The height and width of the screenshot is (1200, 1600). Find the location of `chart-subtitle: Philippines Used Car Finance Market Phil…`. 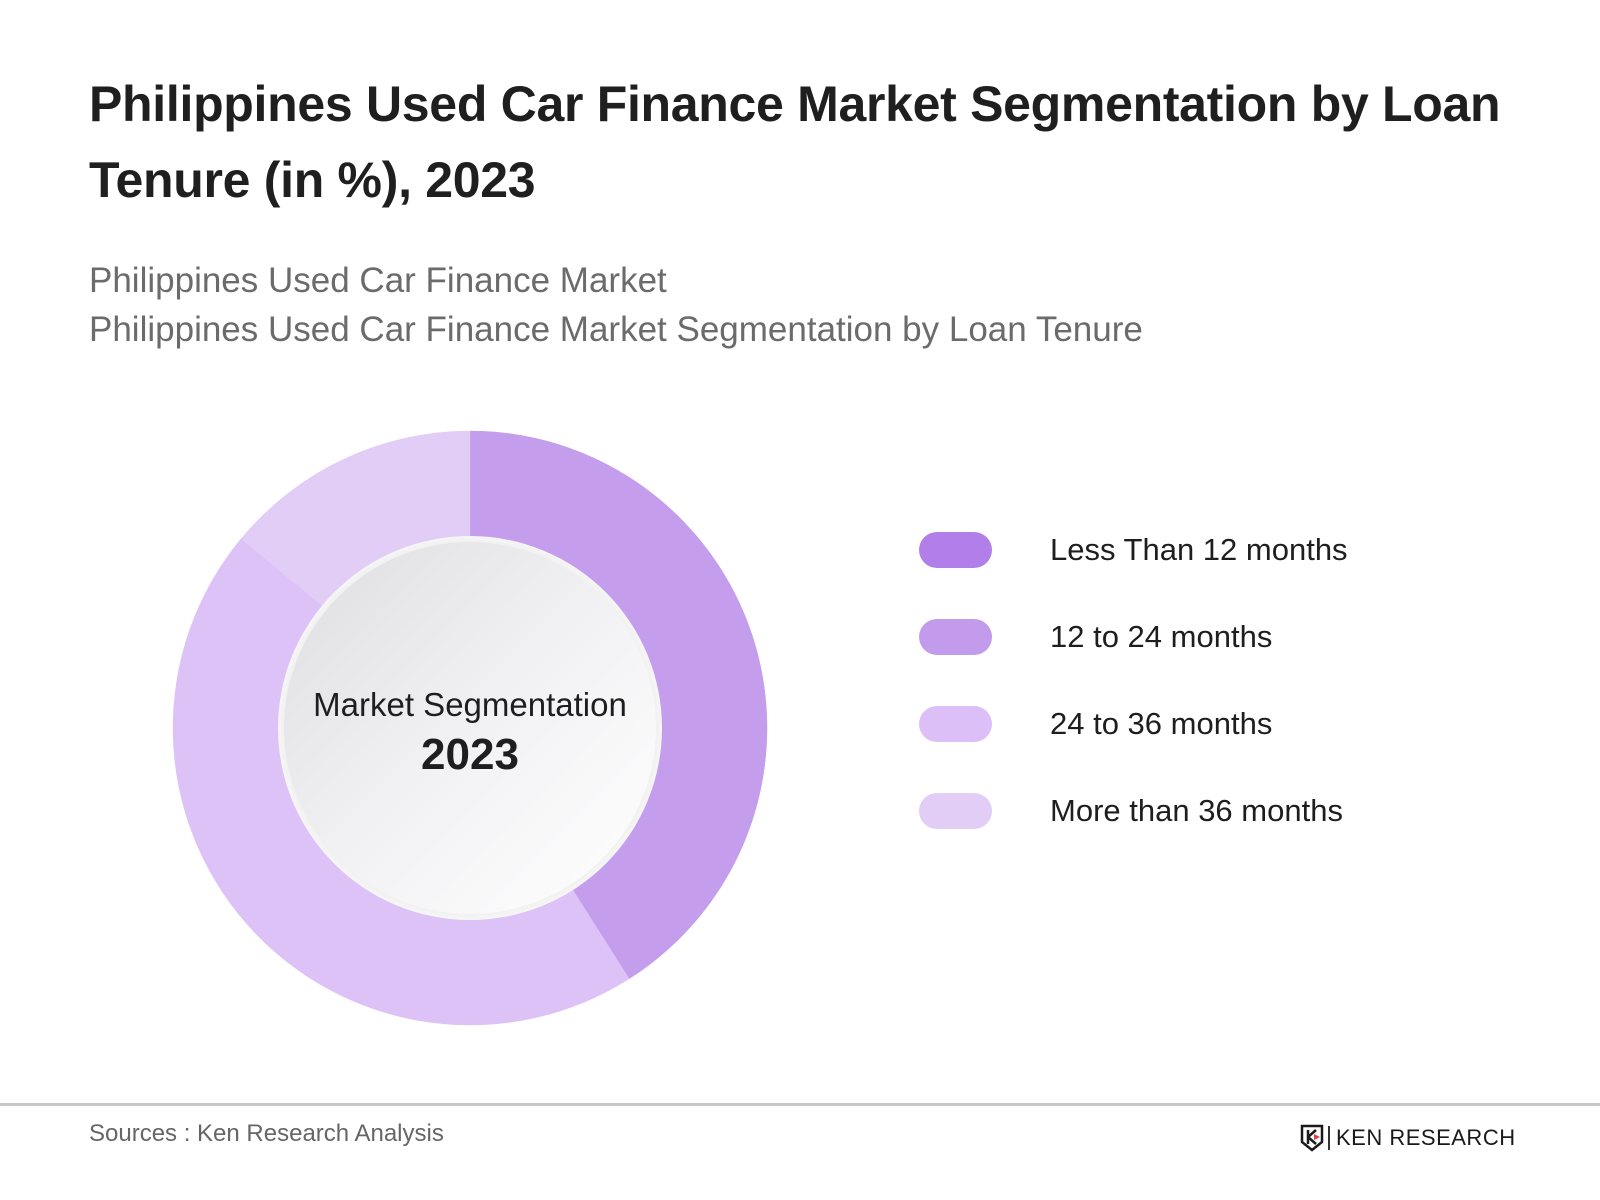

chart-subtitle: Philippines Used Car Finance Market Phil… is located at coordinates (616, 305).